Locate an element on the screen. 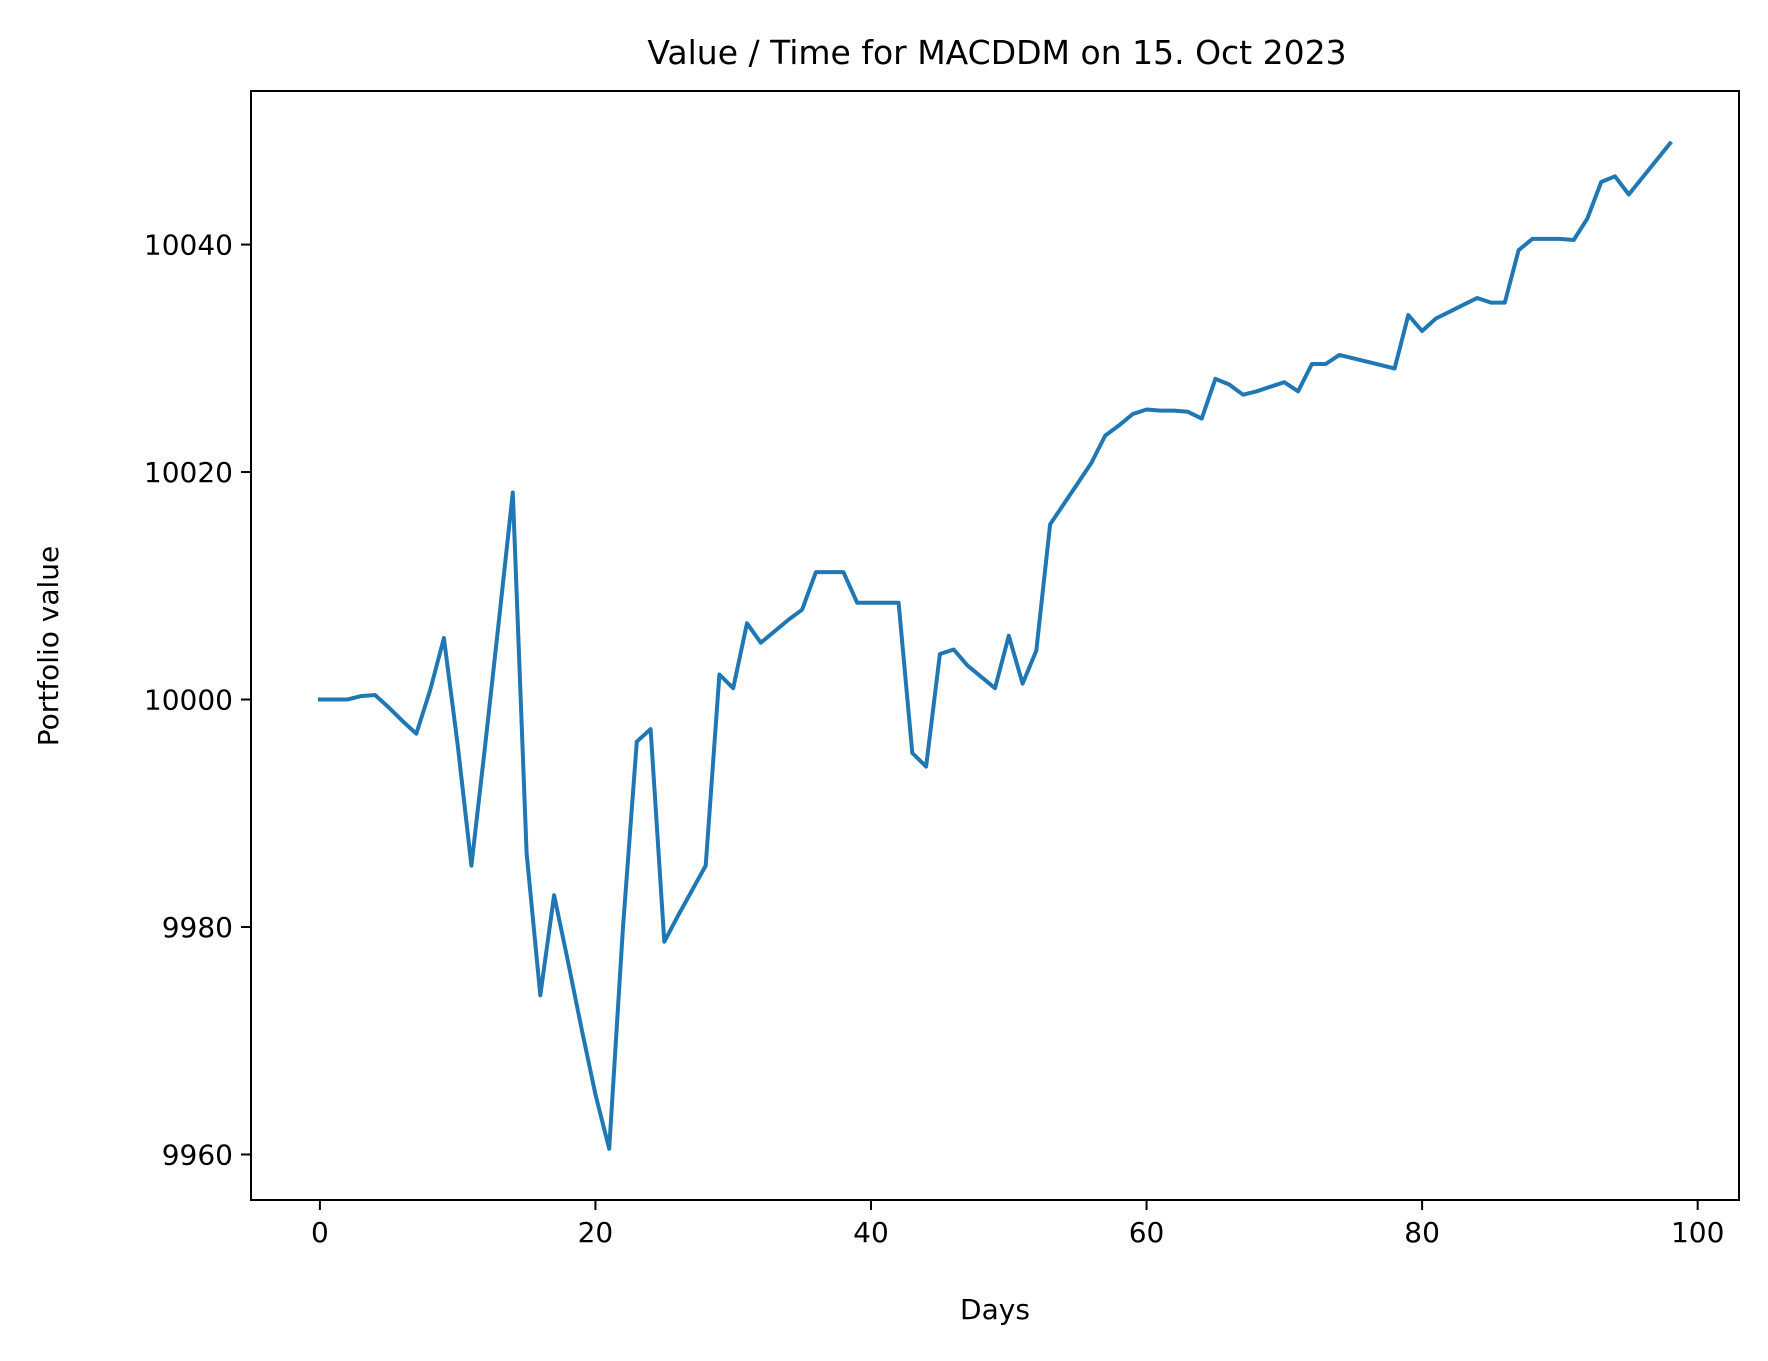 The height and width of the screenshot is (1361, 1768). x-axis: 0 20 40 60 80 100 is located at coordinates (1017, 1224).